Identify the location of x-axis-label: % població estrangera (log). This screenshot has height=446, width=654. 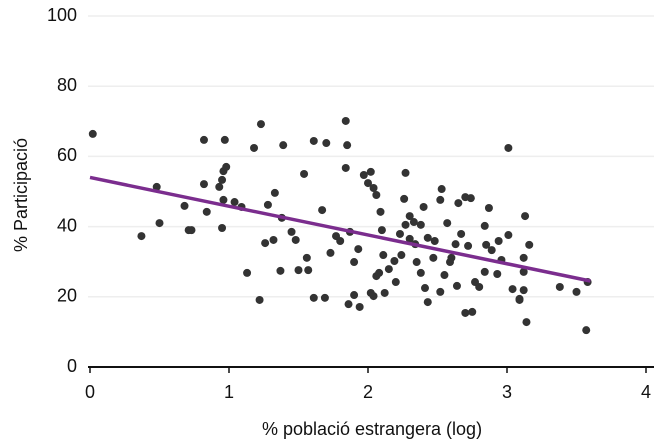
(372, 429).